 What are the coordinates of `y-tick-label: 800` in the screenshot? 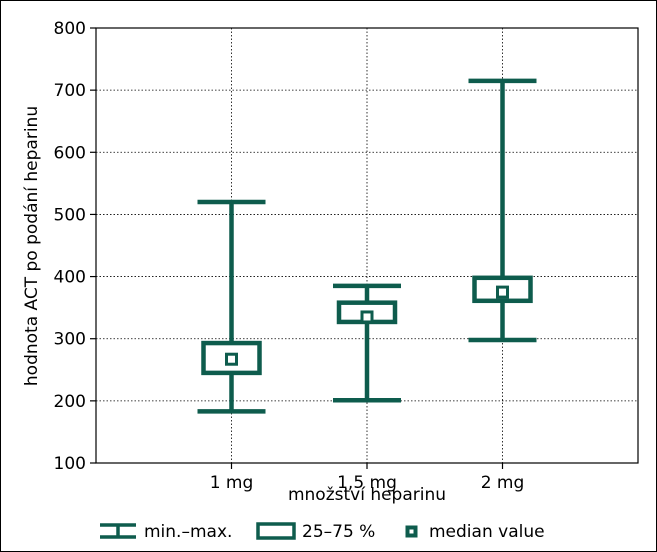 It's located at (70, 29).